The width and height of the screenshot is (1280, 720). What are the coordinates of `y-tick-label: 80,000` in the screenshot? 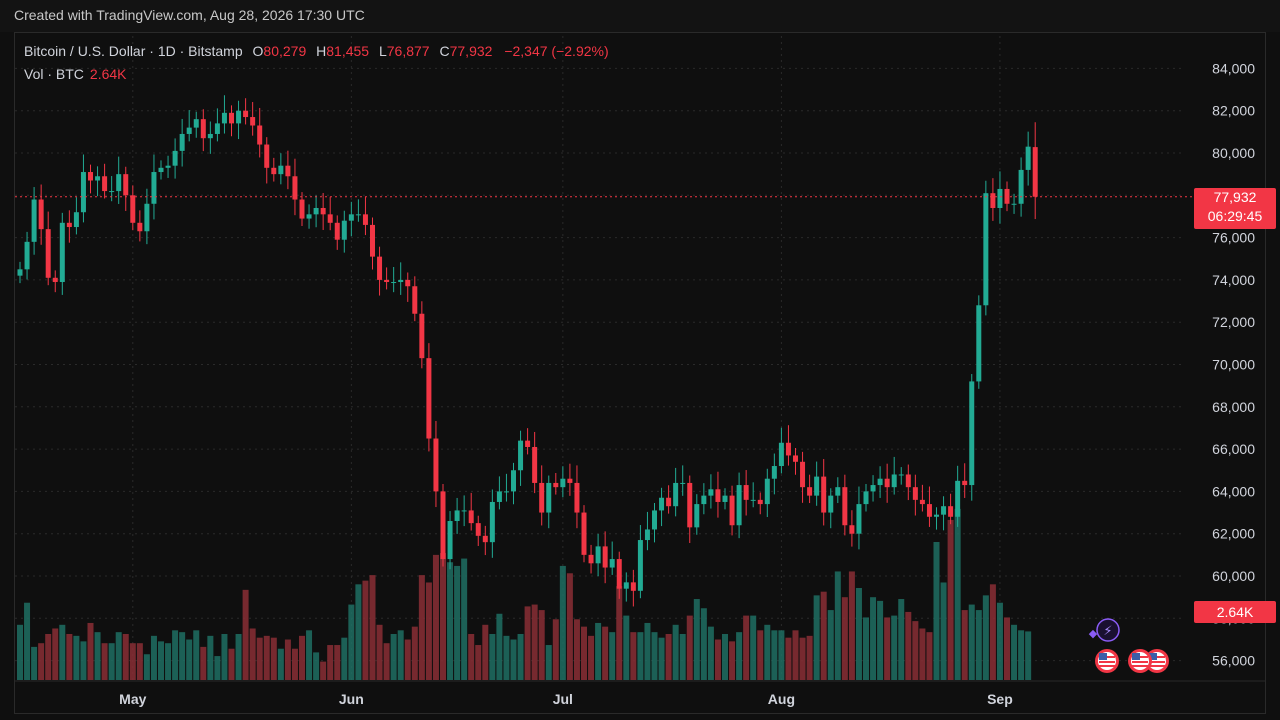 It's located at (1233, 153).